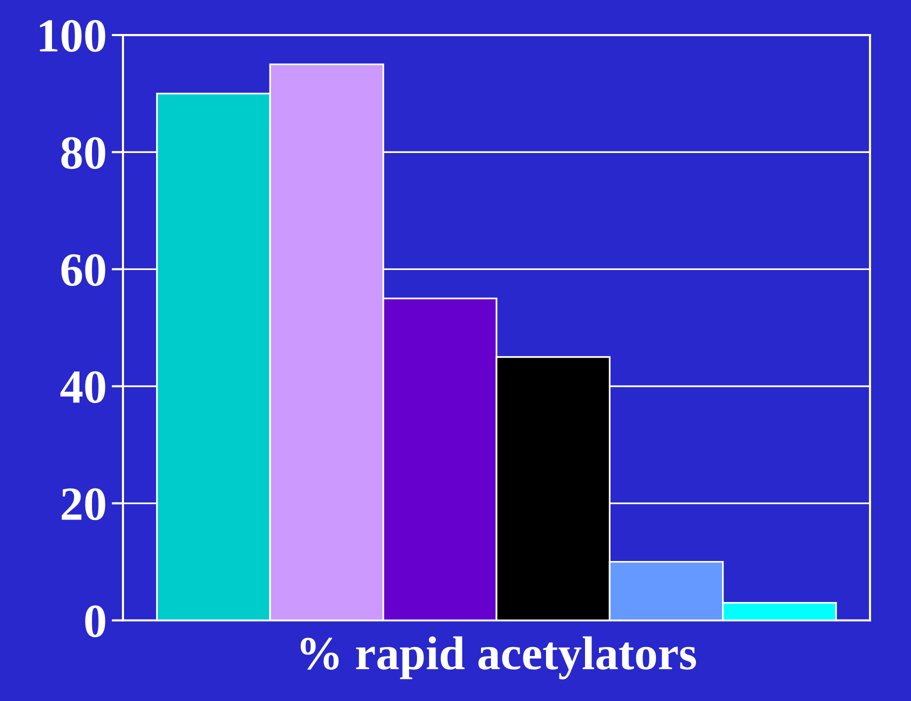  I want to click on x-axis-title: % rapid acetylators, so click(498, 658).